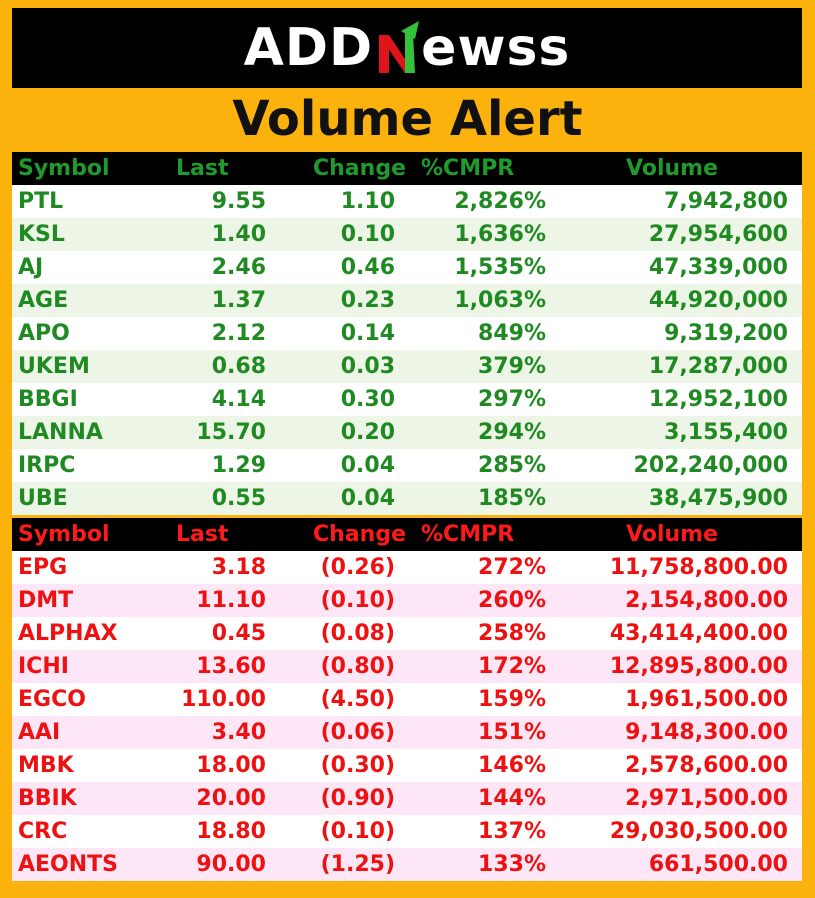 The height and width of the screenshot is (898, 815). What do you see at coordinates (222, 366) in the screenshot?
I see `cell-last: 0.68` at bounding box center [222, 366].